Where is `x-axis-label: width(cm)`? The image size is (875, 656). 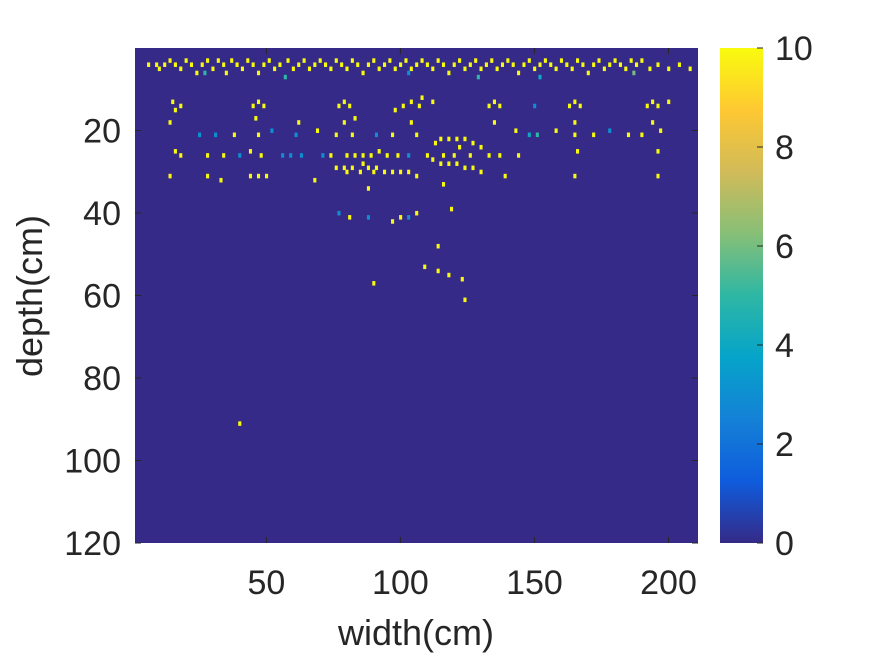
x-axis-label: width(cm) is located at coordinates (415, 632).